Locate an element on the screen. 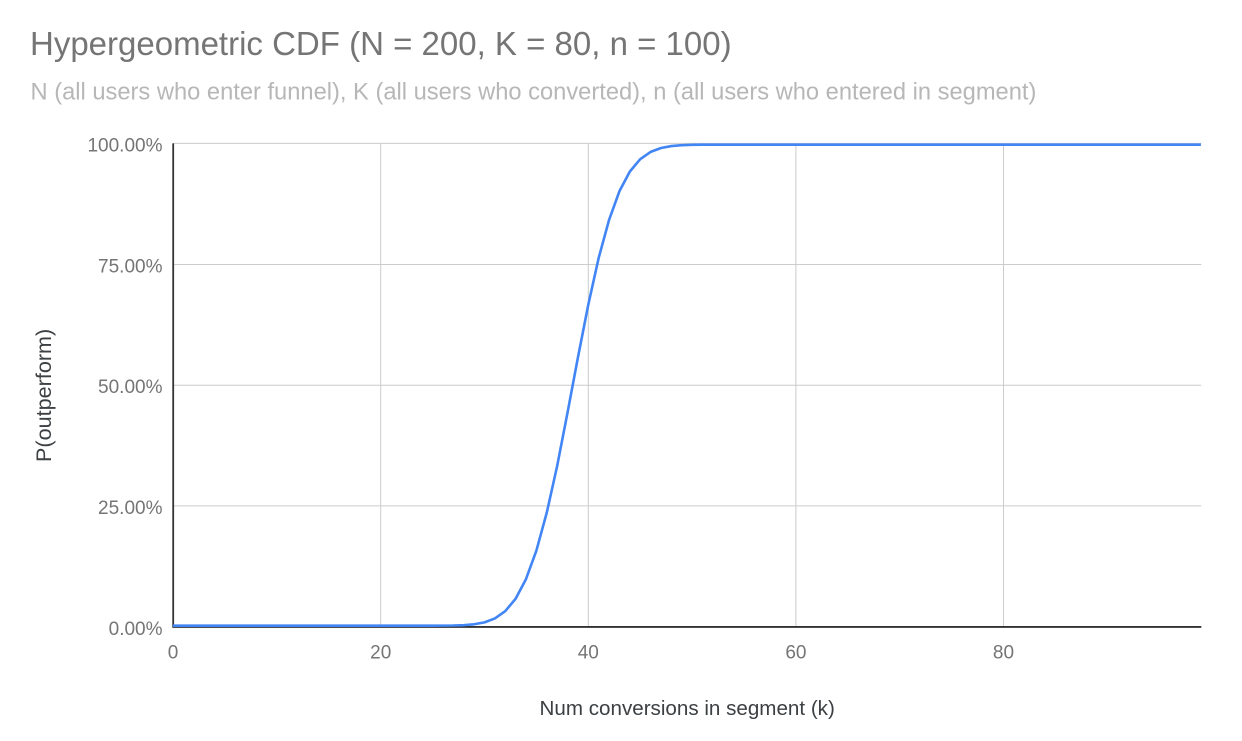 The width and height of the screenshot is (1242, 741). svg-text: 0 is located at coordinates (173, 653).